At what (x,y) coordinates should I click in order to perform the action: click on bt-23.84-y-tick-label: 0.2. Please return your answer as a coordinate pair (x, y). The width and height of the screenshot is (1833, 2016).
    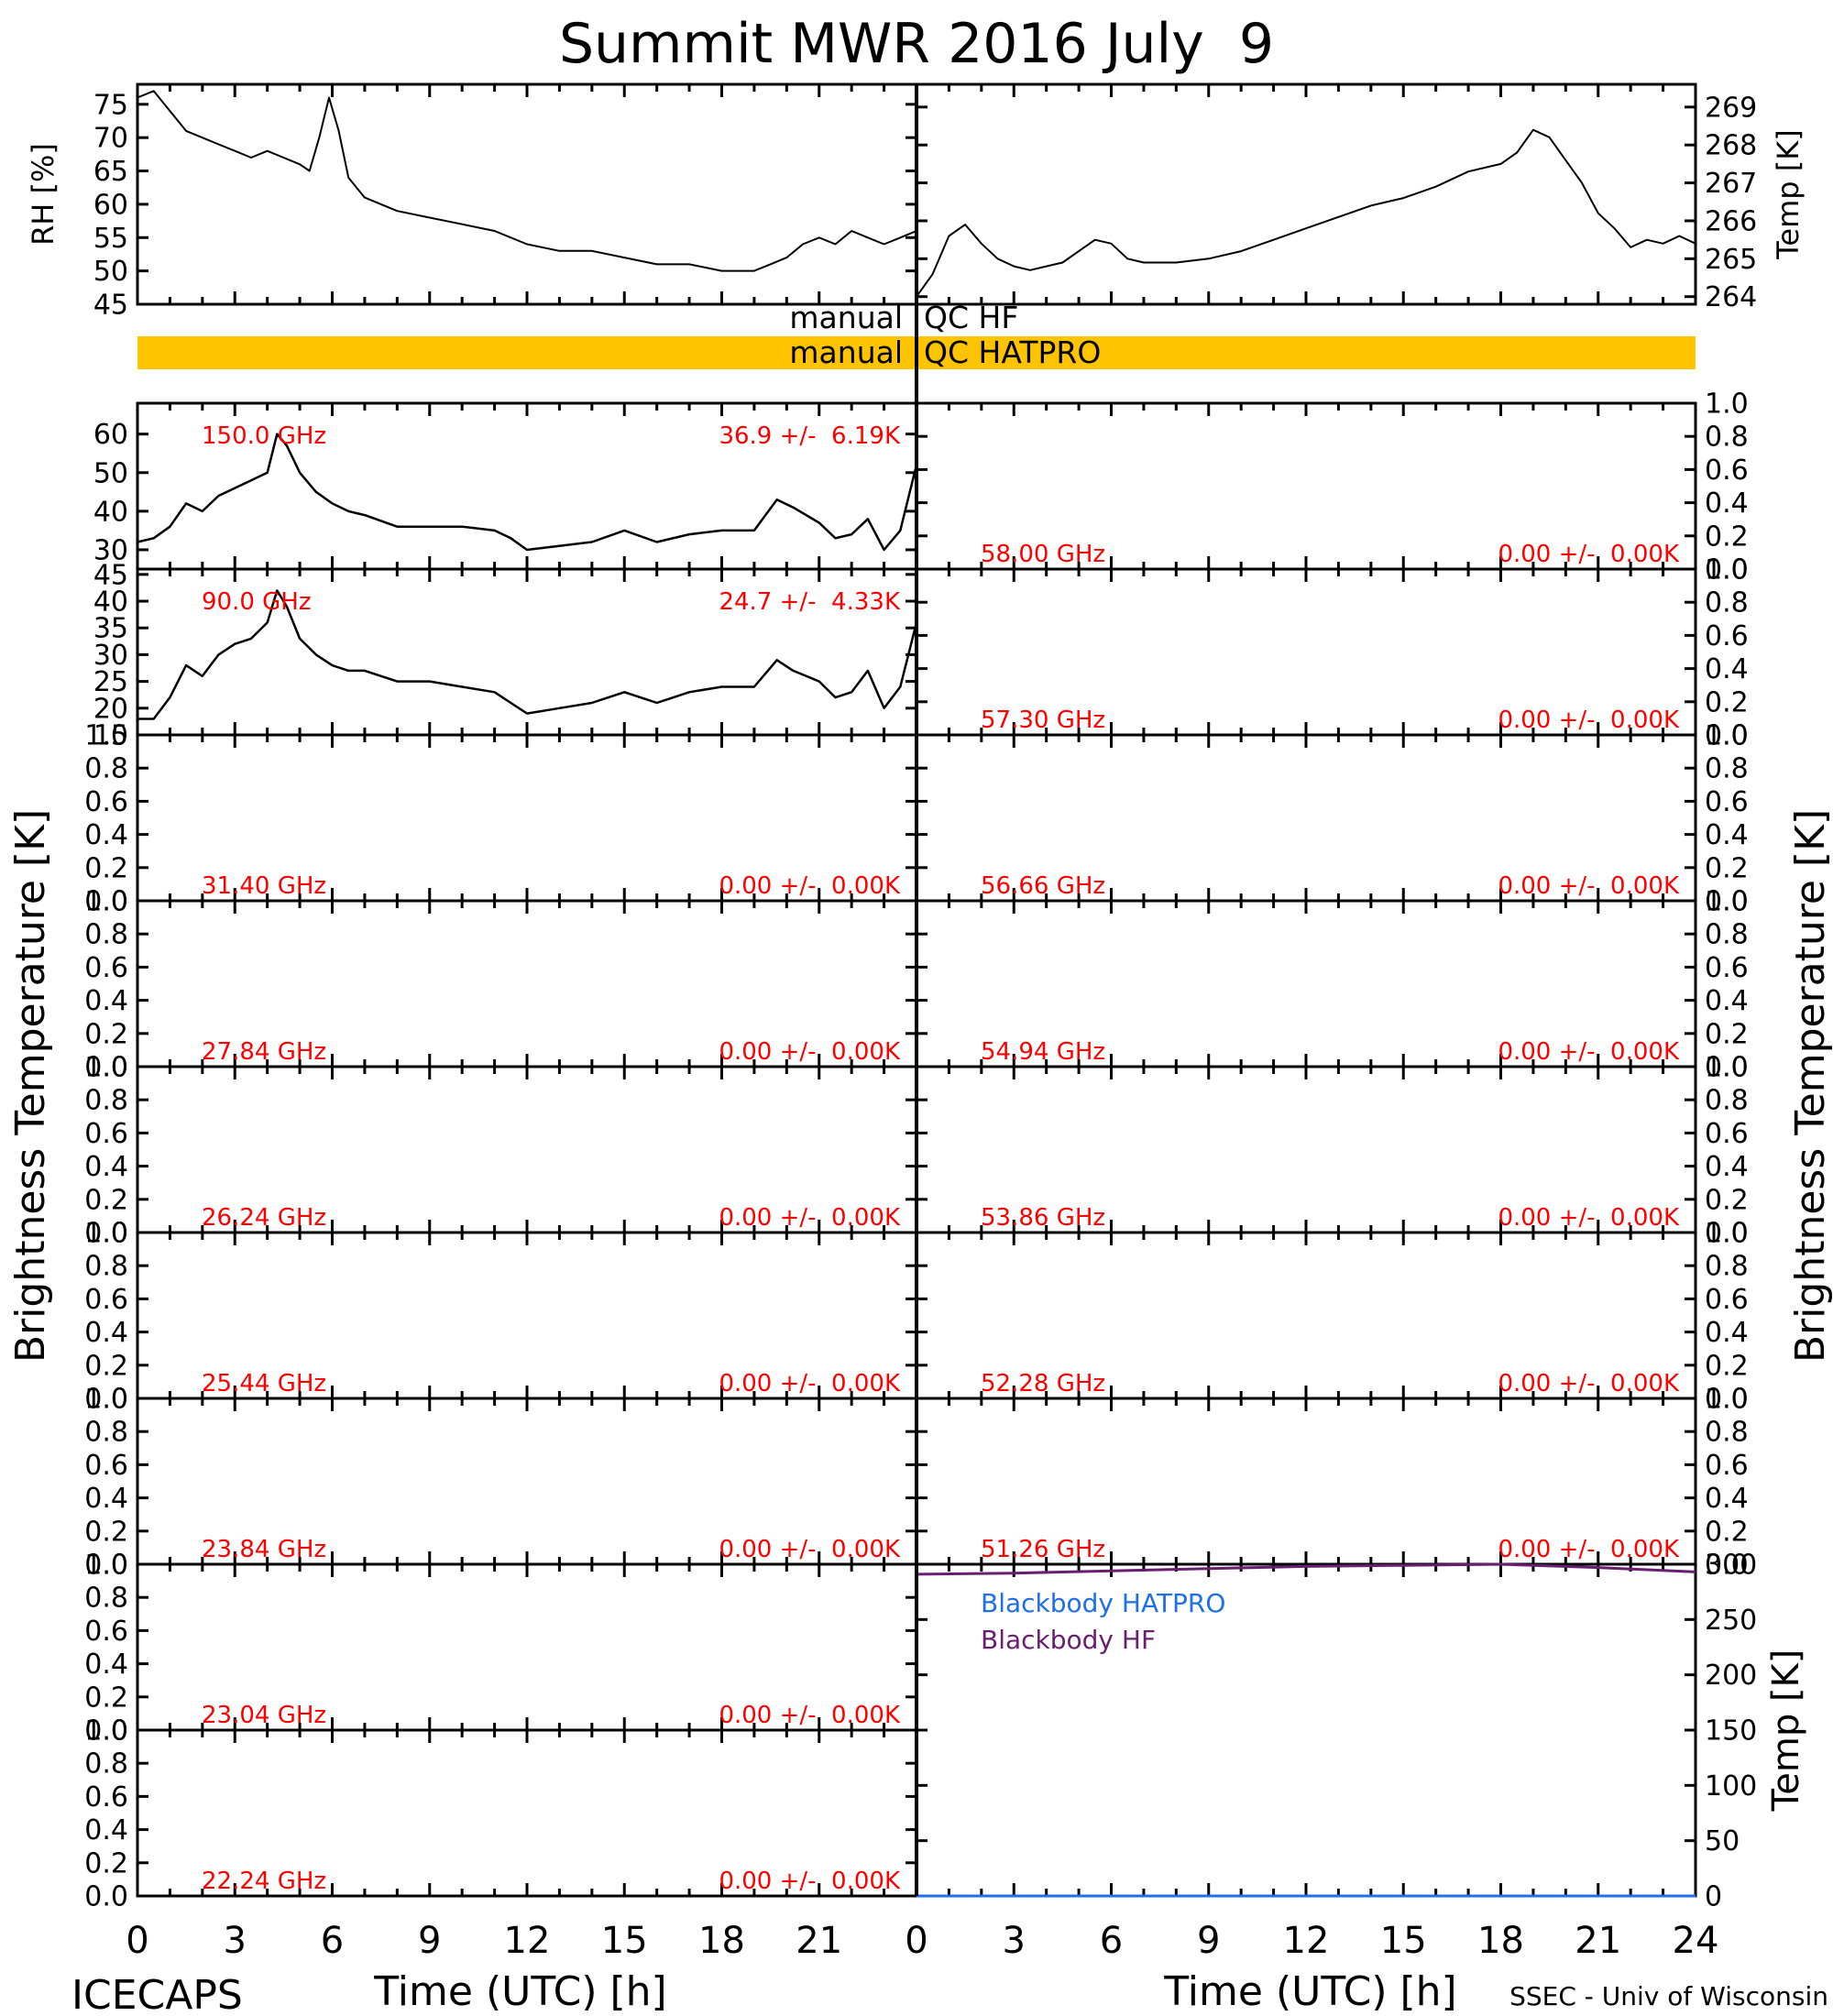
    Looking at the image, I should click on (106, 1532).